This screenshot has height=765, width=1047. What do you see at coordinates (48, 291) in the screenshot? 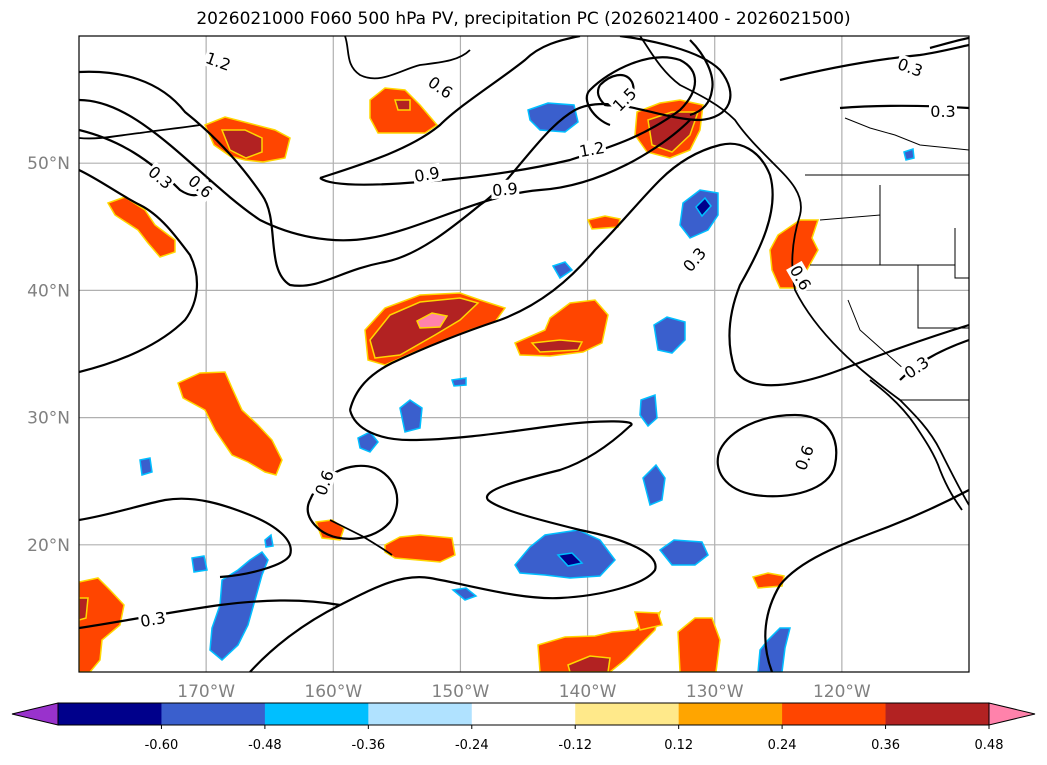
I see `lat-tick-label: 40°N` at bounding box center [48, 291].